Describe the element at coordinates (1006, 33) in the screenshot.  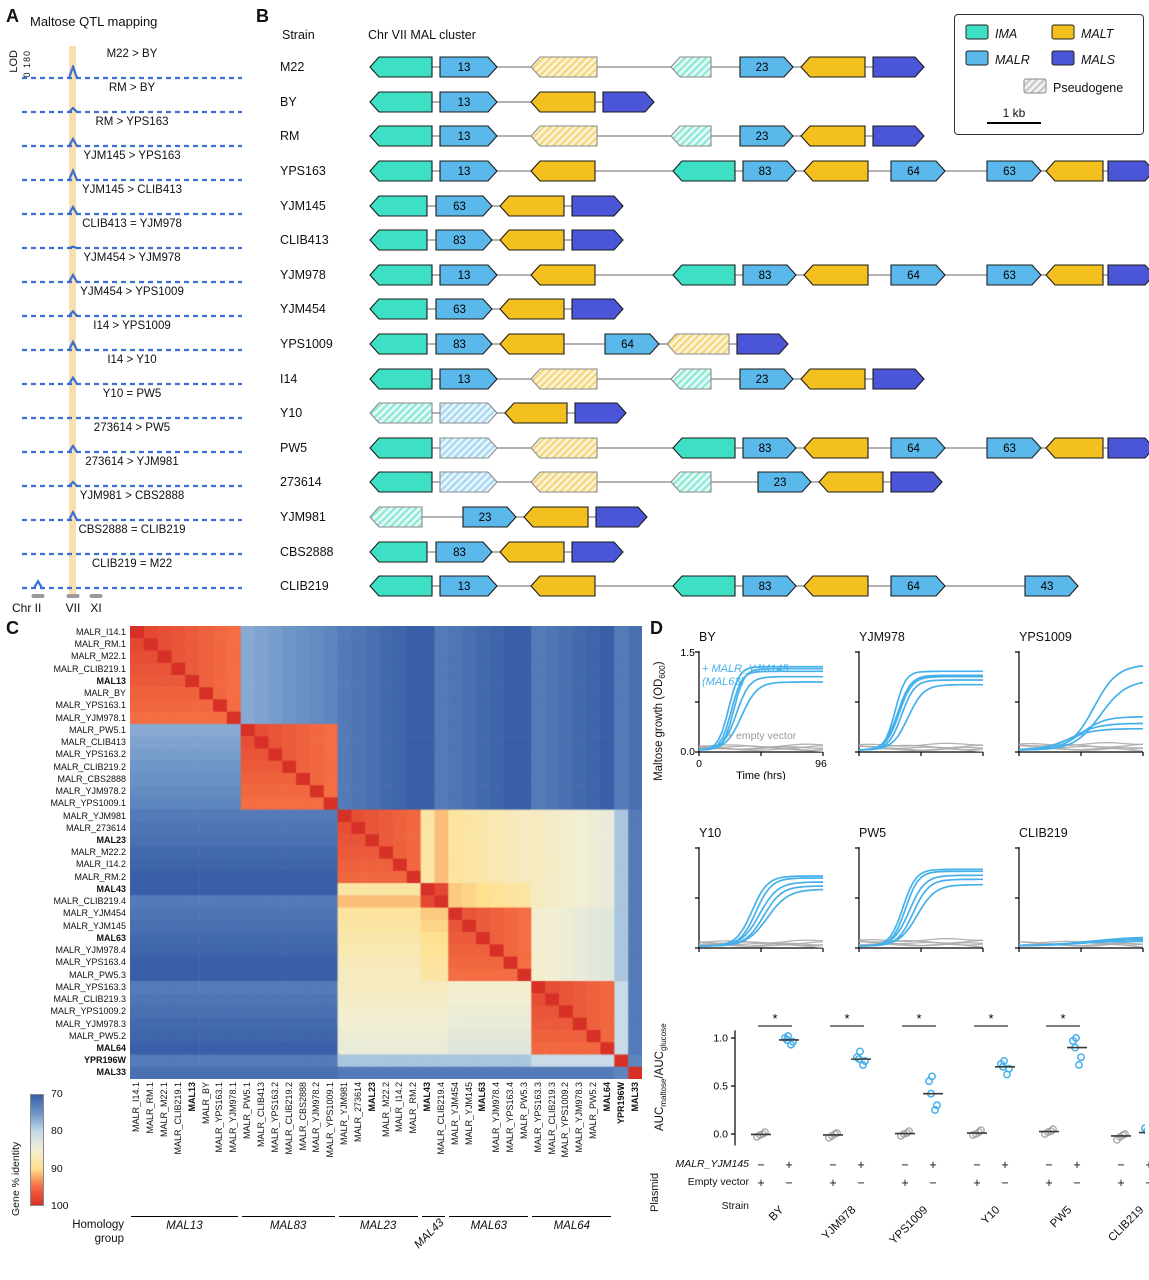
I see `legend-label-ima: IMA` at that location.